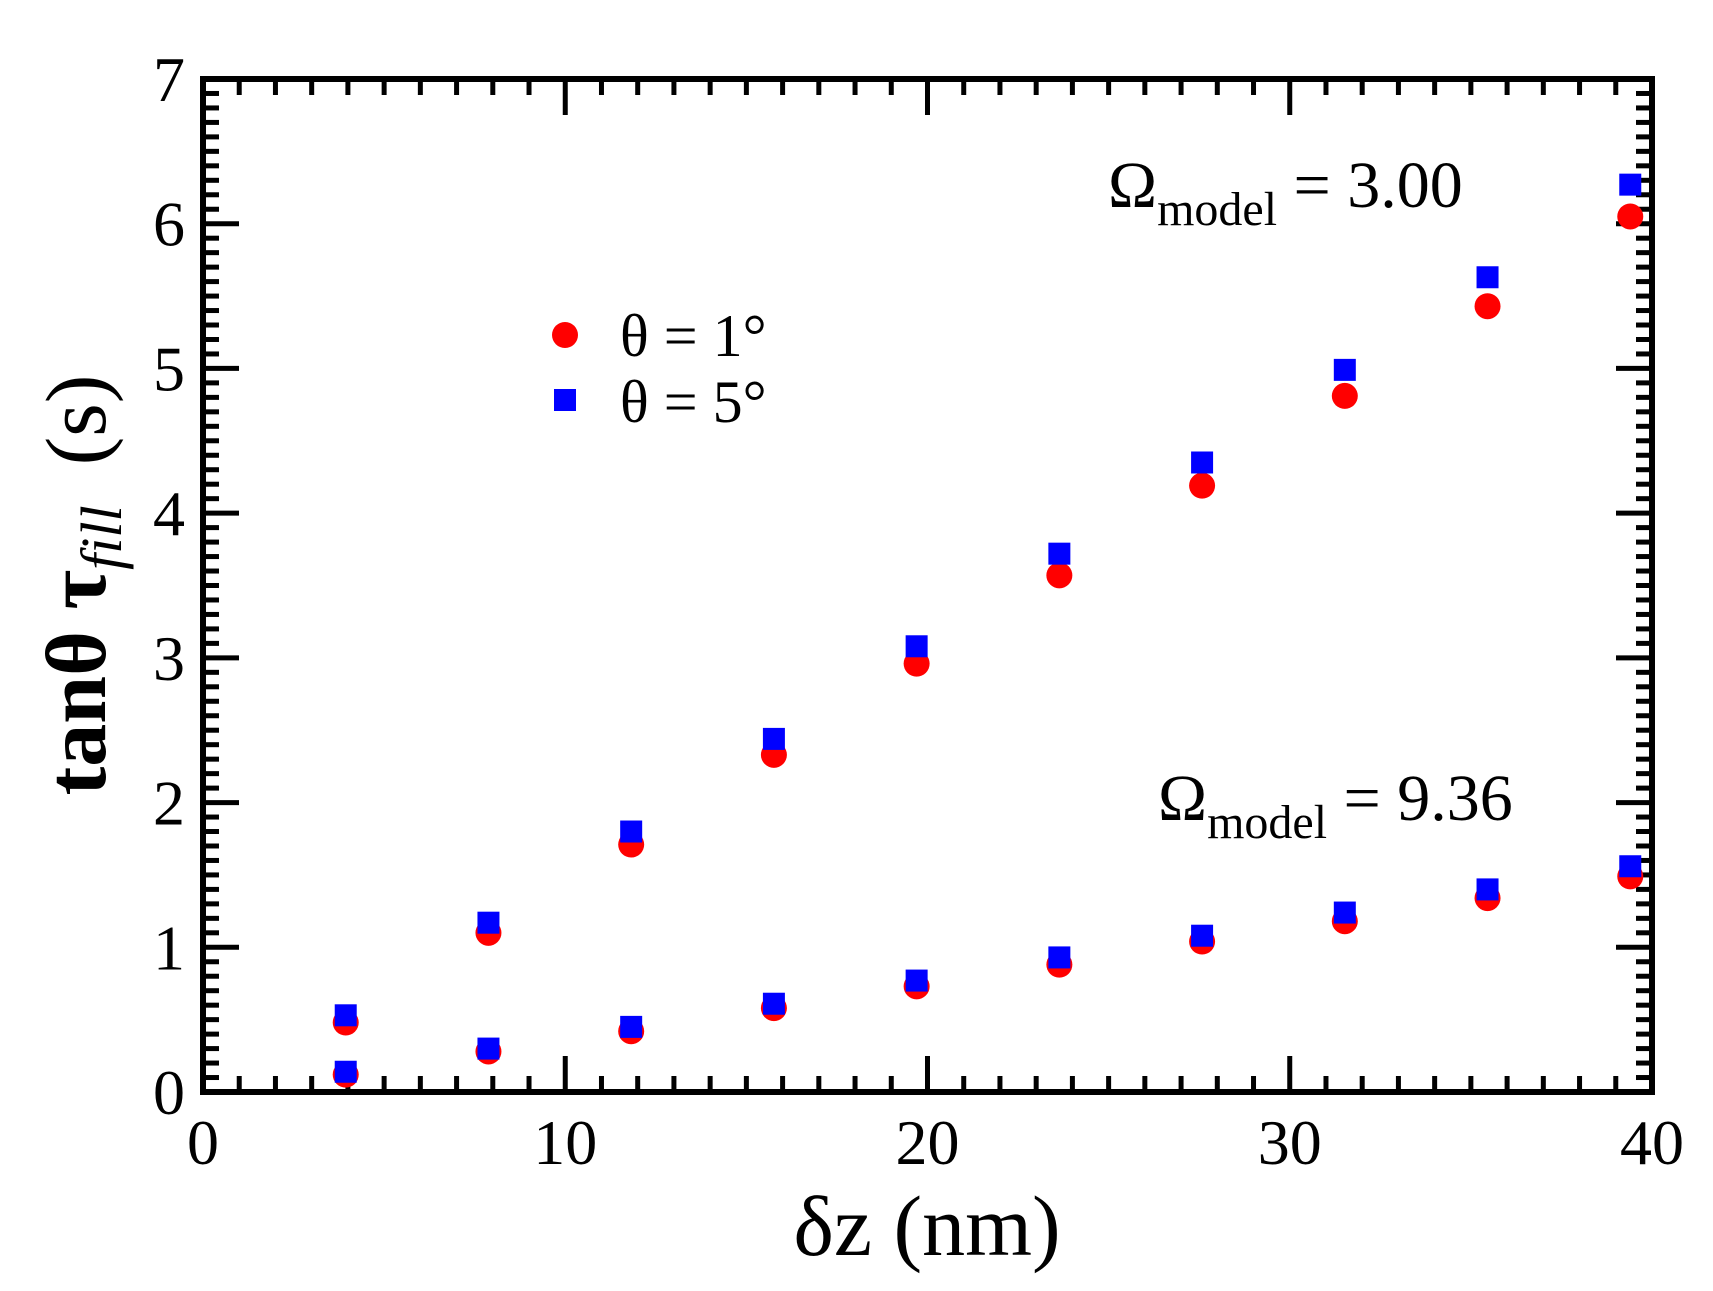  I want to click on y-axis-title-unit: (s), so click(76, 420).